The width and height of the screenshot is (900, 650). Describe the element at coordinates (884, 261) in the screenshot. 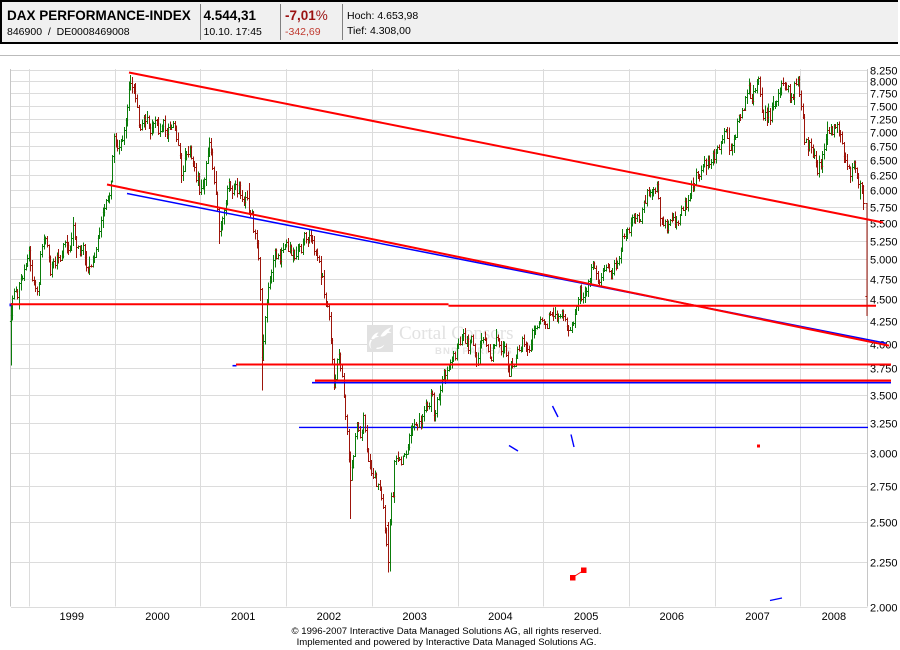

I see `svg-text: 5.000` at that location.